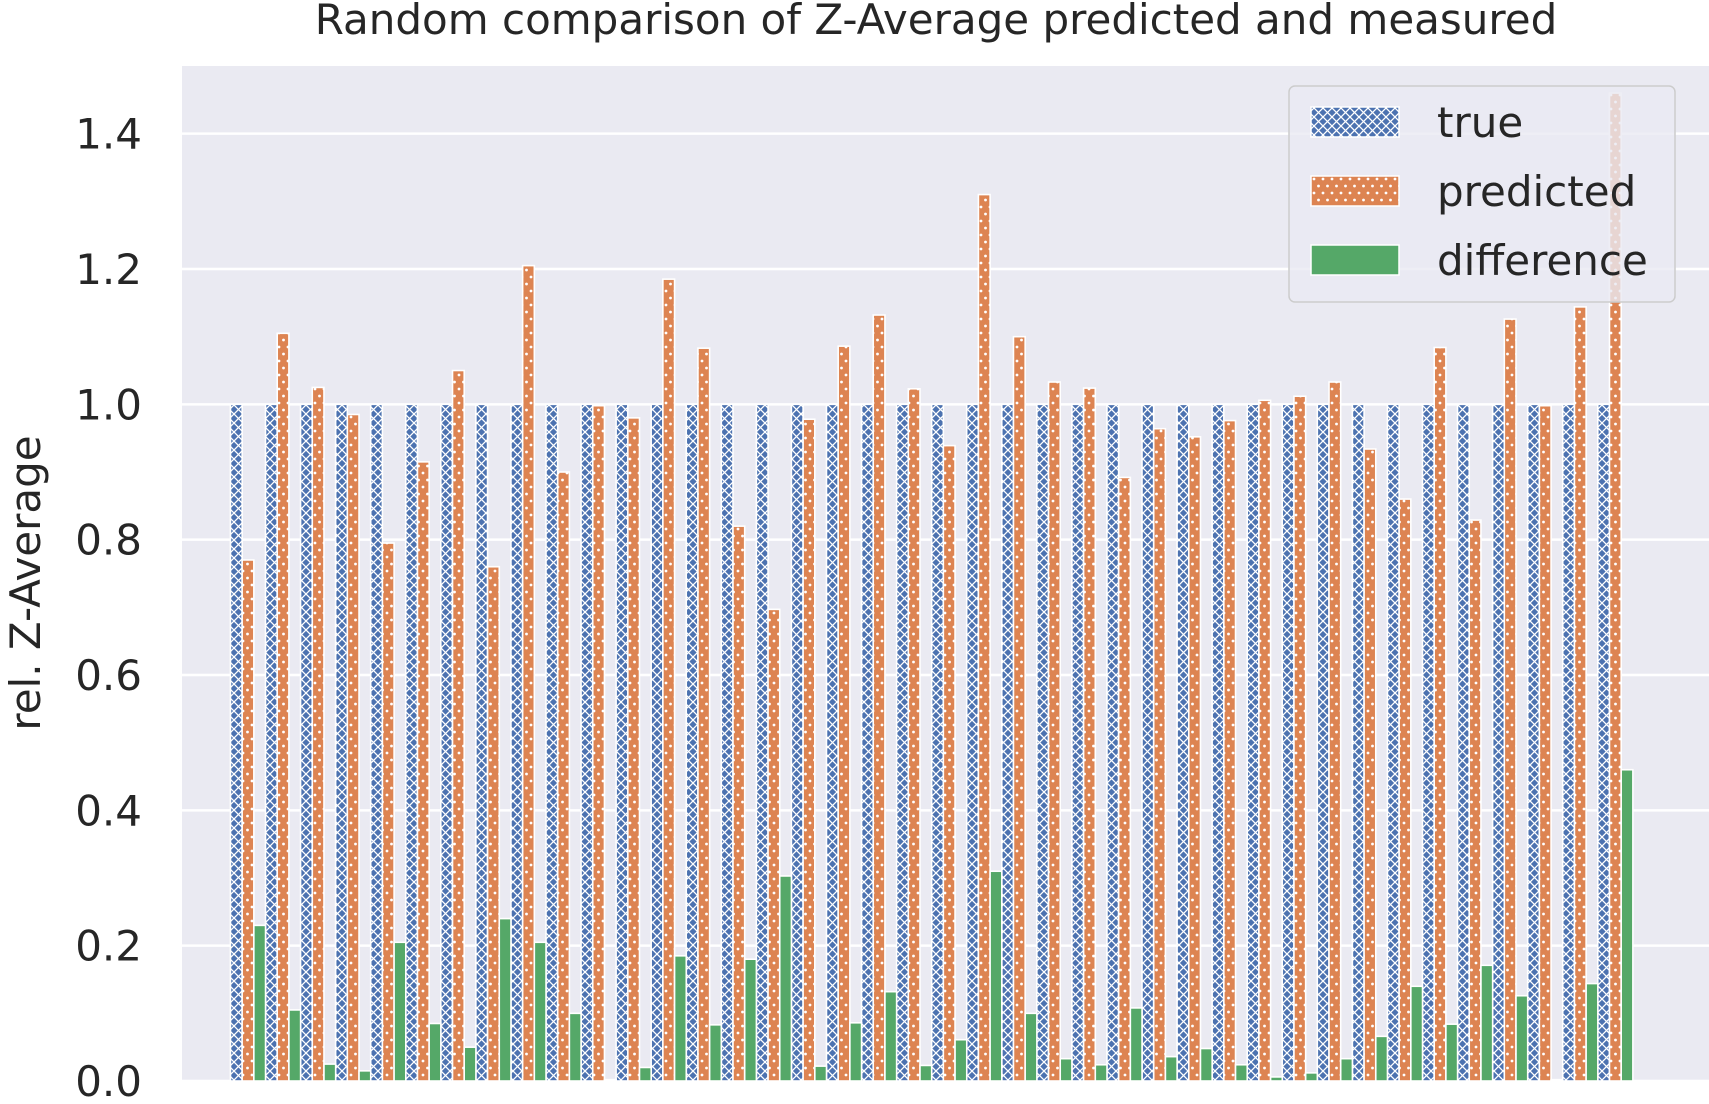  I want to click on legend-label-difference: difference, so click(1542, 260).